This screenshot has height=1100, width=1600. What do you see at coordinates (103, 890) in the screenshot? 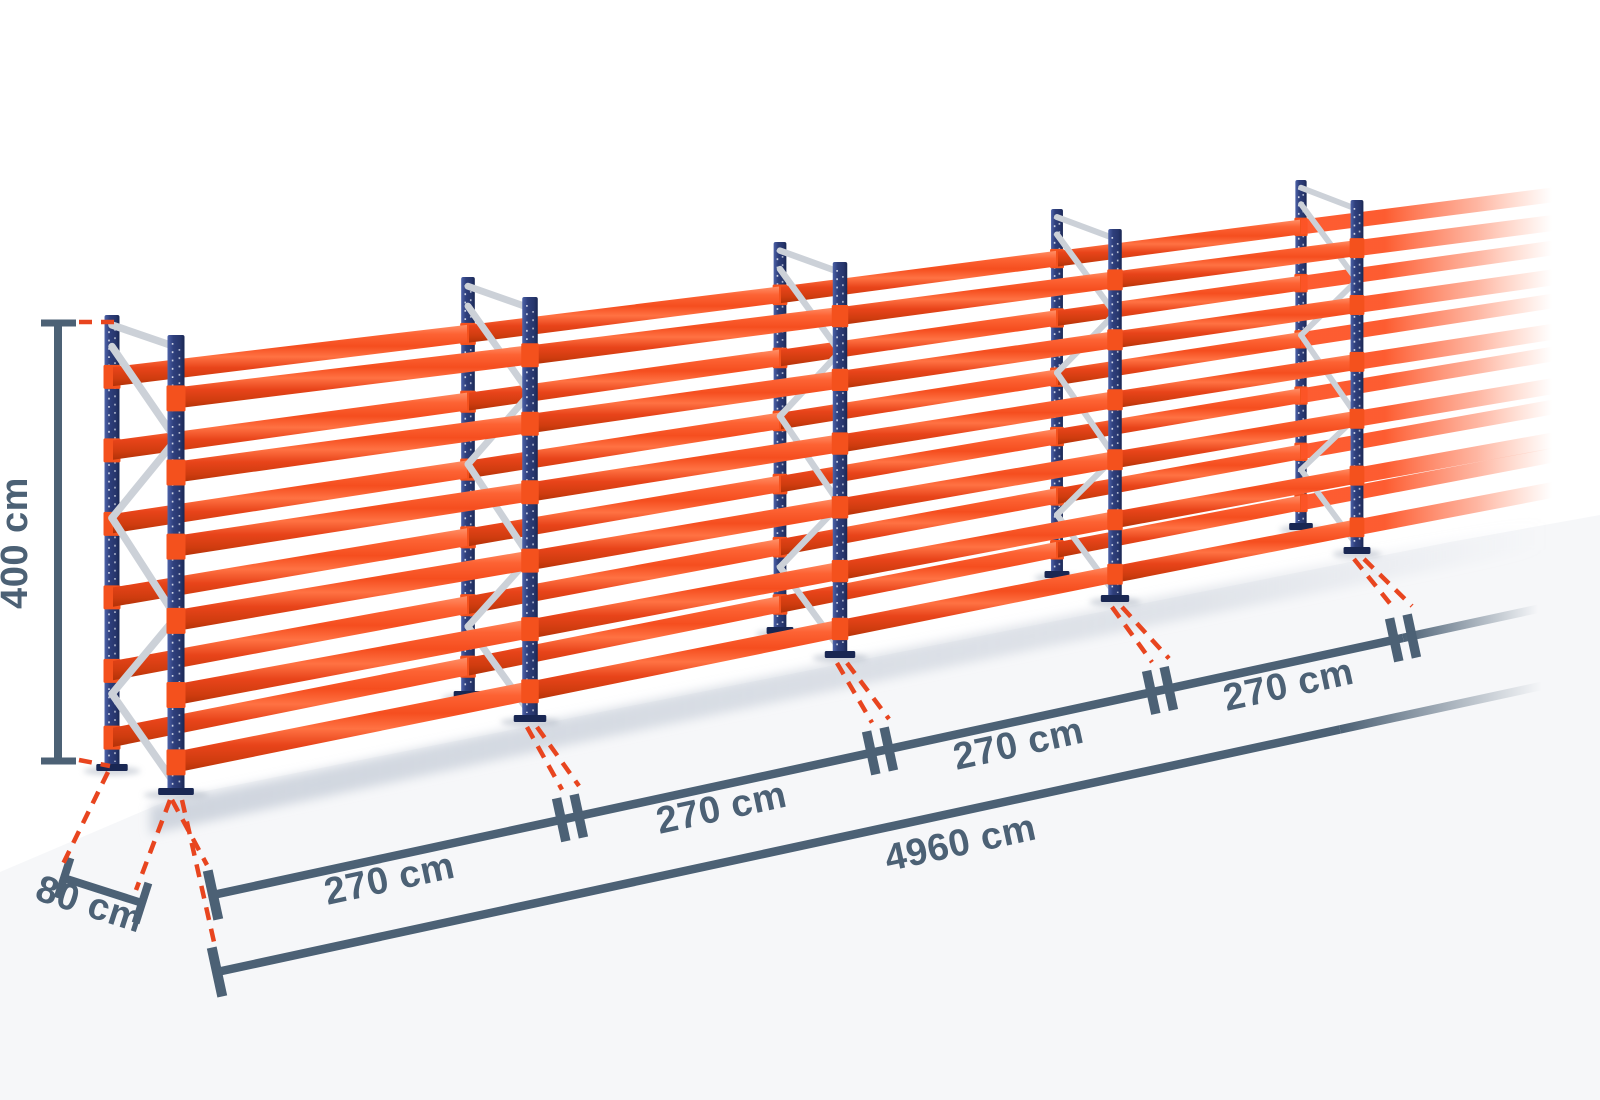
I see `dimension-line` at bounding box center [103, 890].